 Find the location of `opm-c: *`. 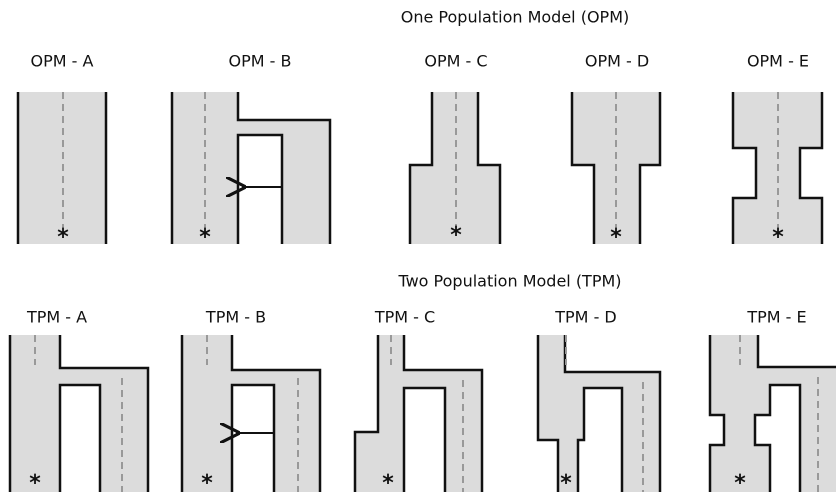

opm-c: * is located at coordinates (455, 170).